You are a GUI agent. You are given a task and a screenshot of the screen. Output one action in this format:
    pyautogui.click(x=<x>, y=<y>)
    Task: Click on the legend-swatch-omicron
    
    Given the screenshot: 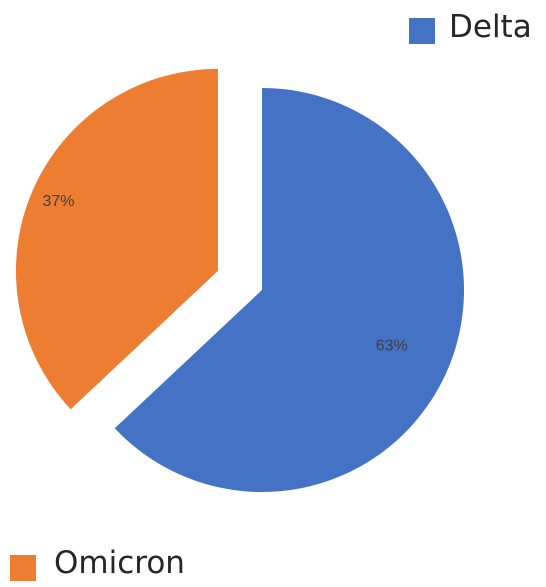 What is the action you would take?
    pyautogui.click(x=23, y=568)
    